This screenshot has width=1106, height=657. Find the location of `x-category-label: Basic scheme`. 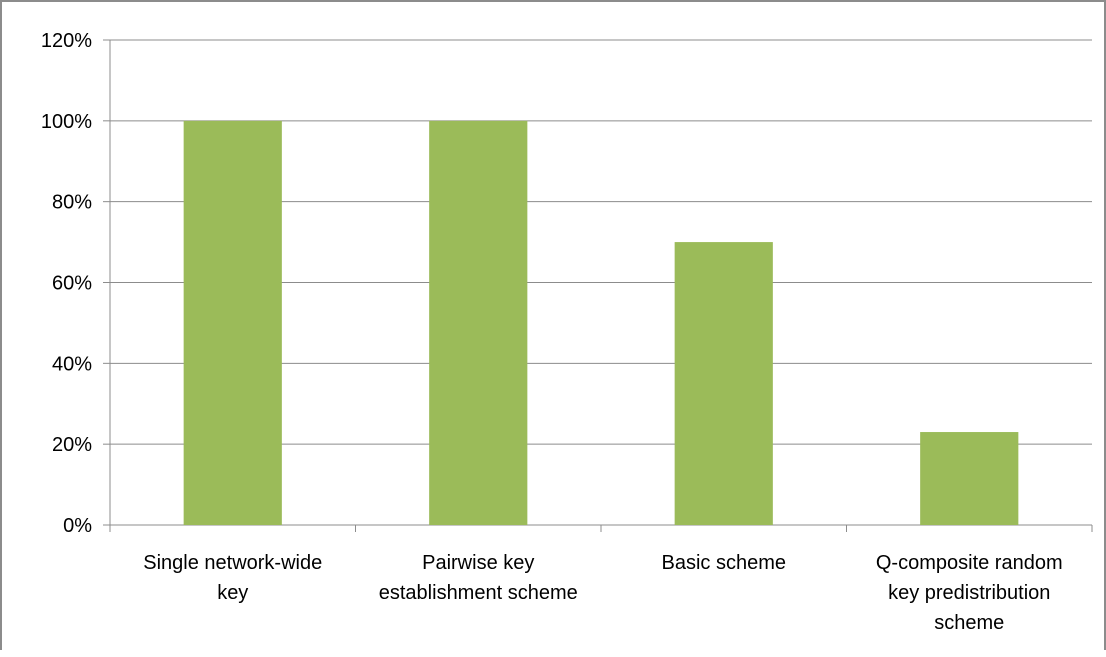

x-category-label: Basic scheme is located at coordinates (724, 563).